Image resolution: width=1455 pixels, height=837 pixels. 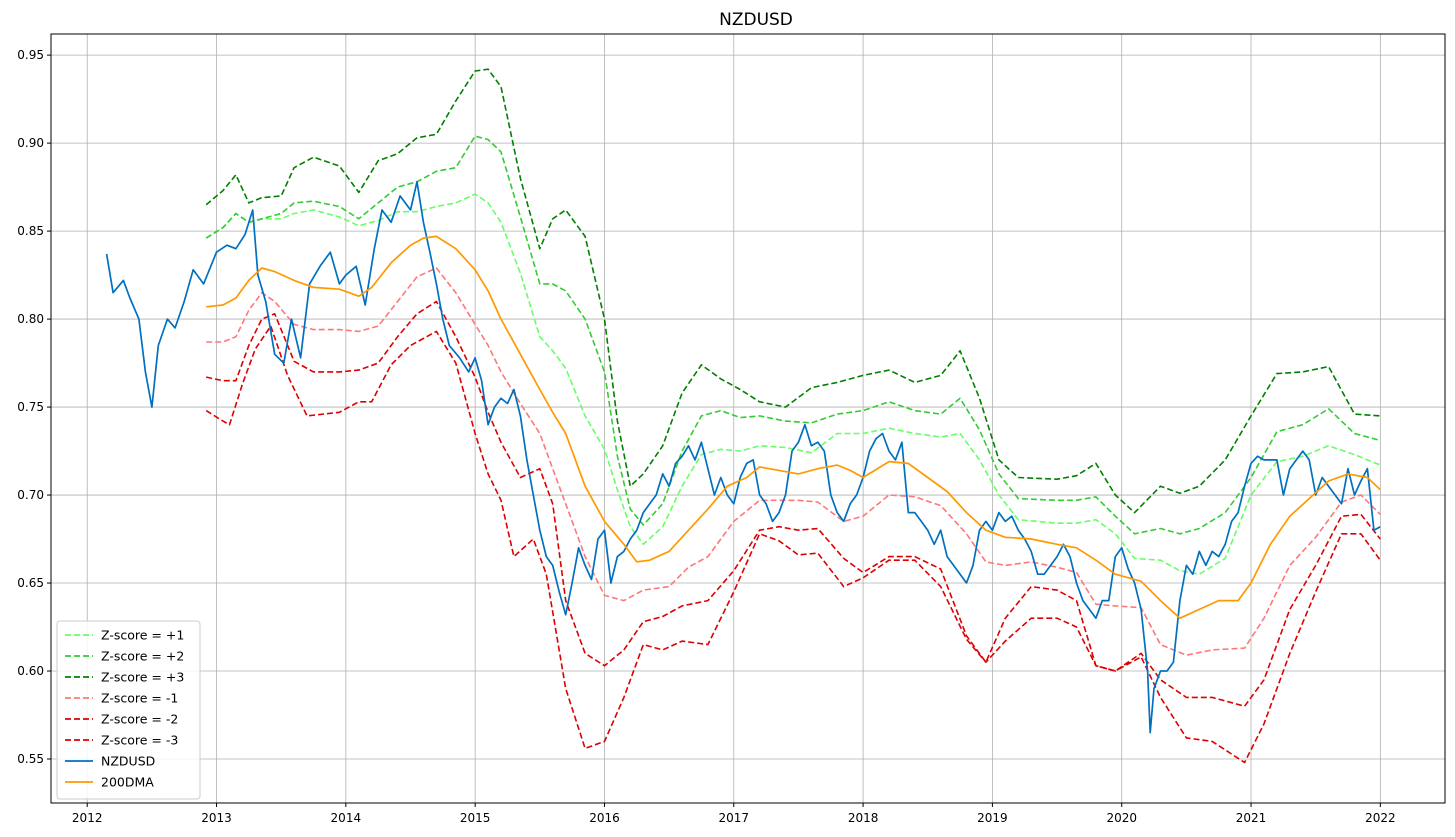 What do you see at coordinates (756, 20) in the screenshot?
I see `chart-title: NZDUSD` at bounding box center [756, 20].